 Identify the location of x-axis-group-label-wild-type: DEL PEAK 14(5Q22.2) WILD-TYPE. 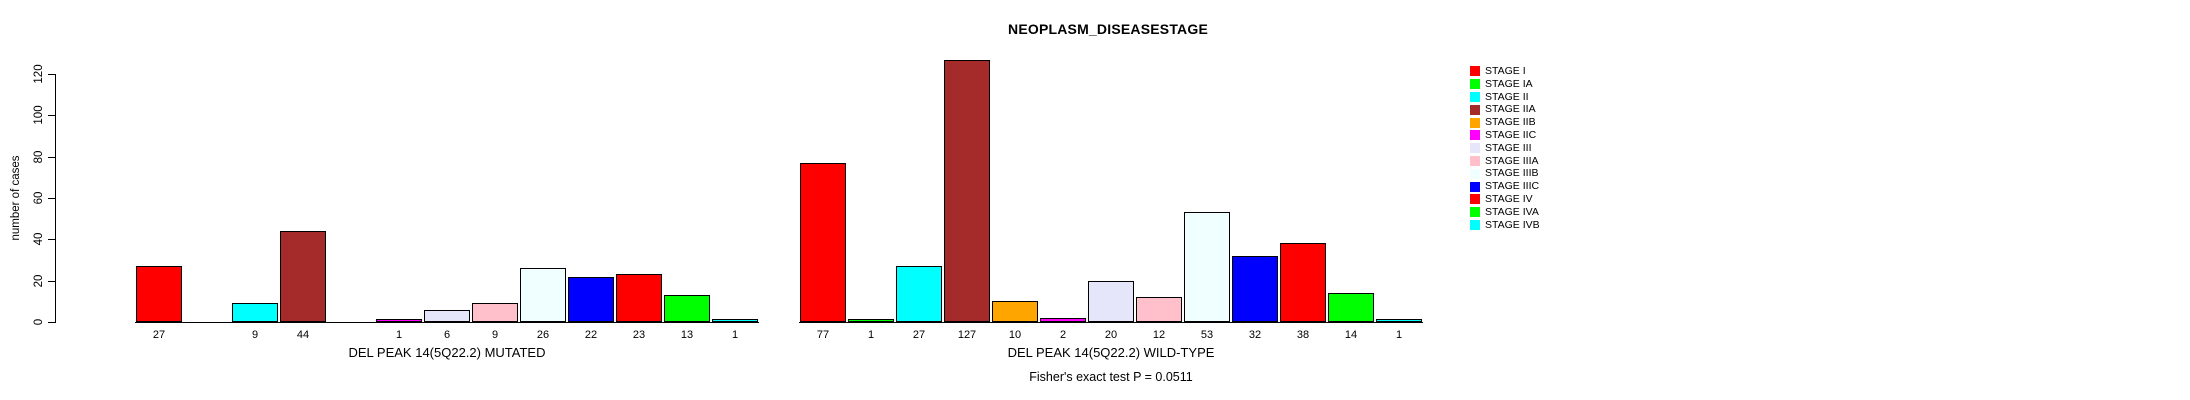
(1111, 352).